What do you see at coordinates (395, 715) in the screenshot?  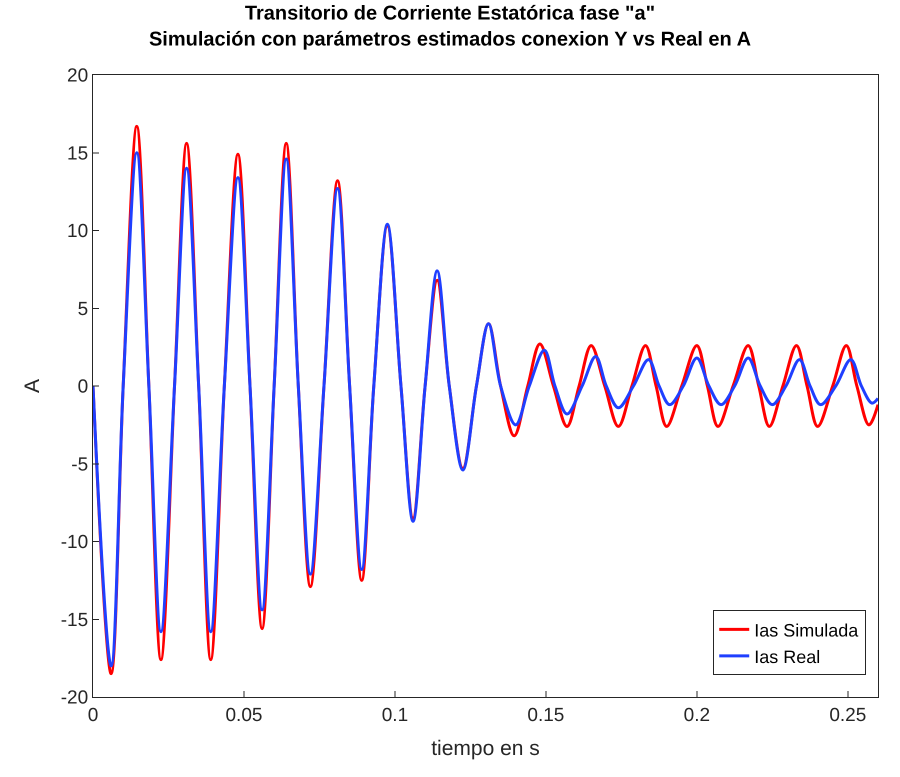 I see `x-tick-label: 0.1` at bounding box center [395, 715].